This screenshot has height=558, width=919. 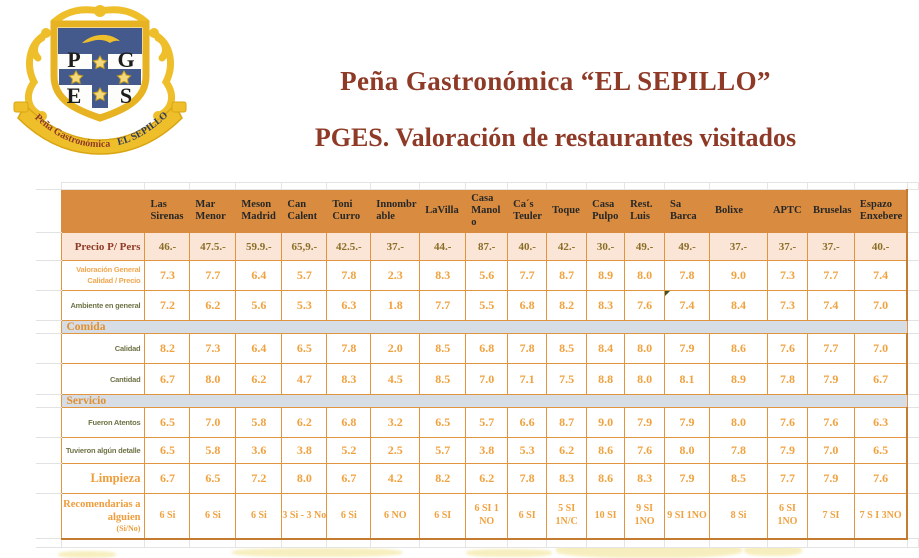 What do you see at coordinates (527, 211) in the screenshot?
I see `restaurant-header: Ca´s Teuler` at bounding box center [527, 211].